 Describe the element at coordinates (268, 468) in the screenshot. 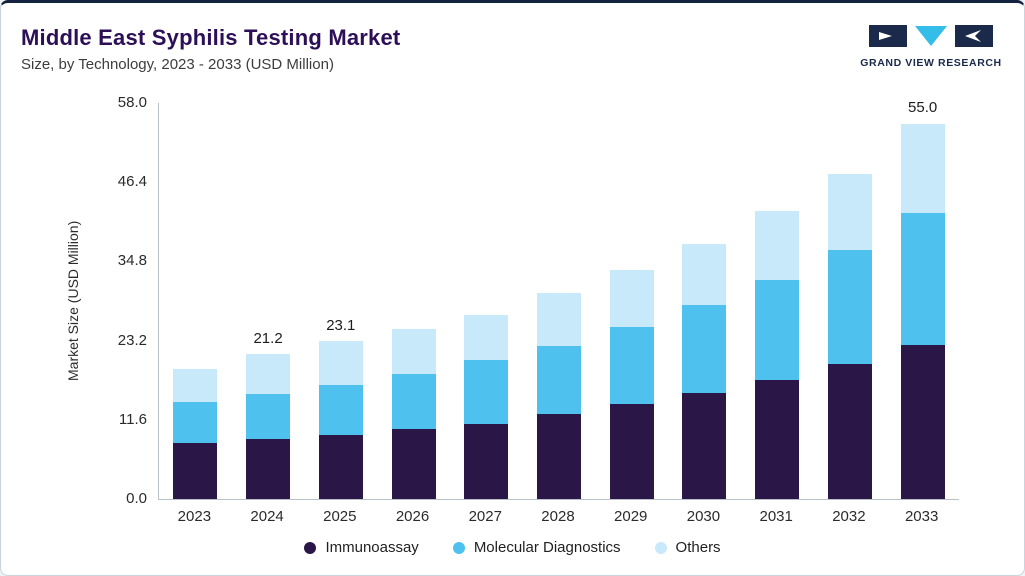

I see `segment-immunoassay-2024` at that location.